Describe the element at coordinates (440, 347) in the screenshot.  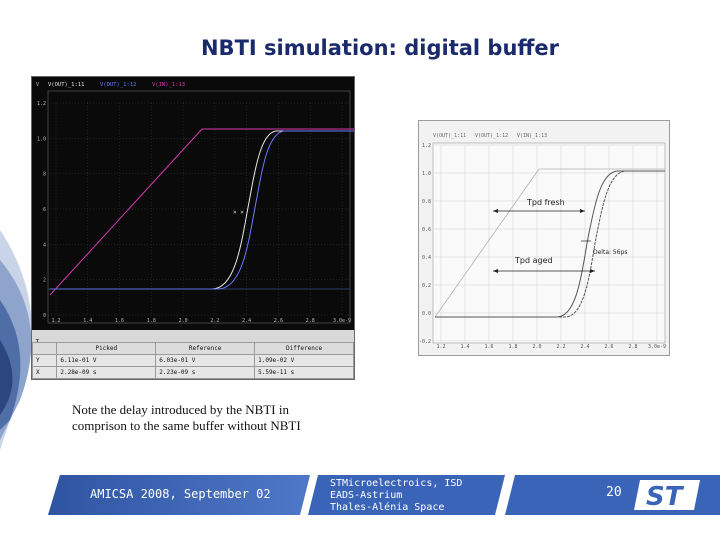
I see `right-x-tick: 1.2` at that location.